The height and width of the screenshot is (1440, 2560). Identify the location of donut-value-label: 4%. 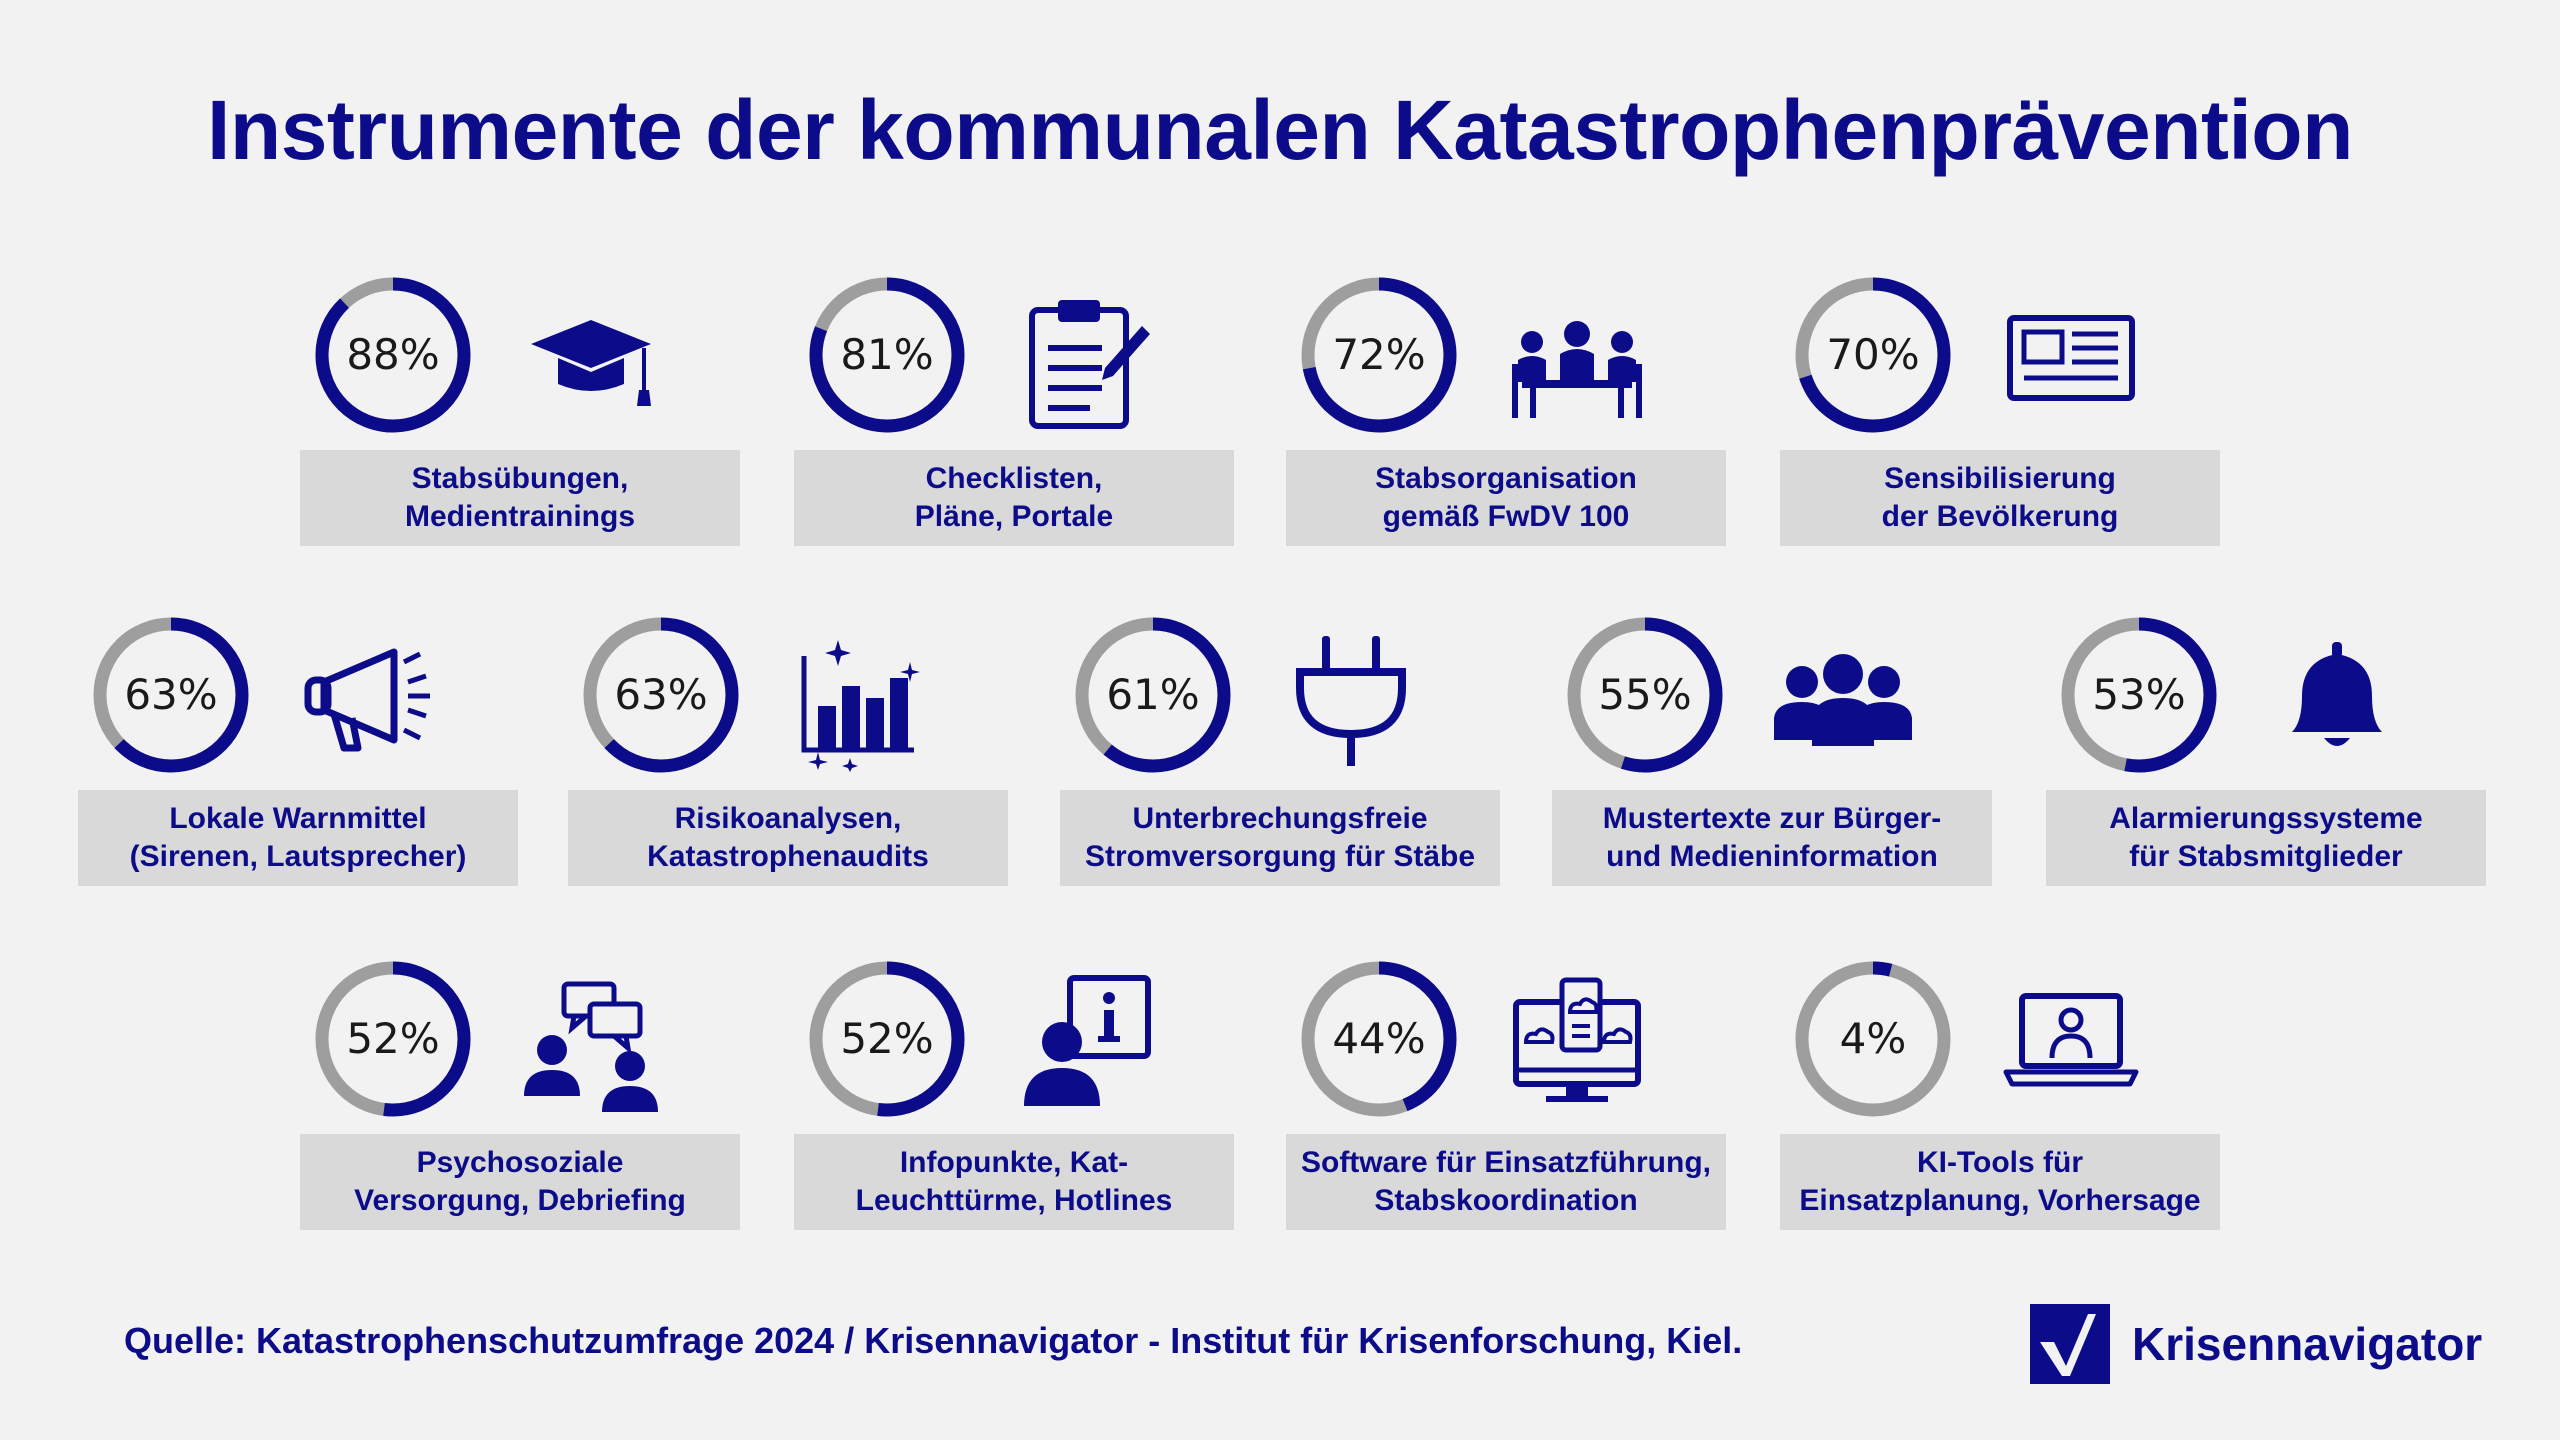
(1873, 1038).